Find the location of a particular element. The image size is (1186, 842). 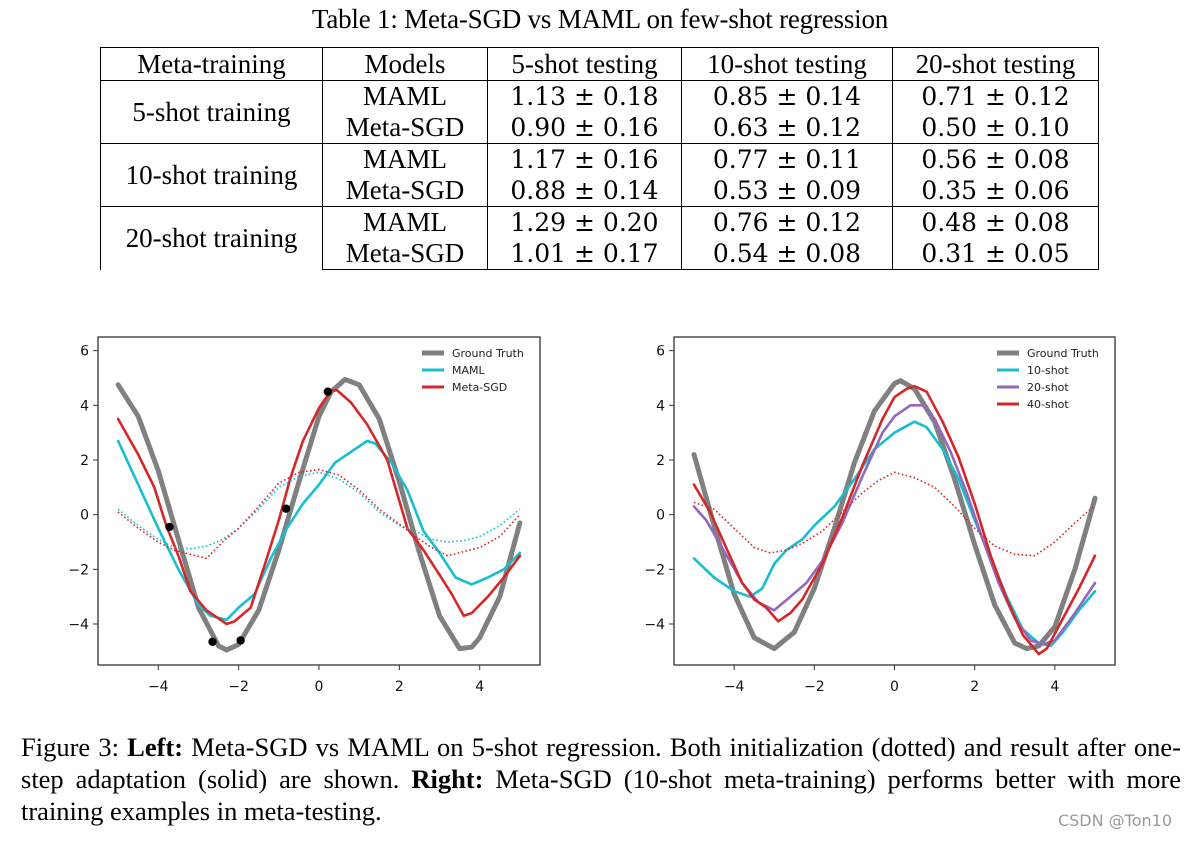

value-cell: 0.56 ± 0.08 is located at coordinates (995, 159).